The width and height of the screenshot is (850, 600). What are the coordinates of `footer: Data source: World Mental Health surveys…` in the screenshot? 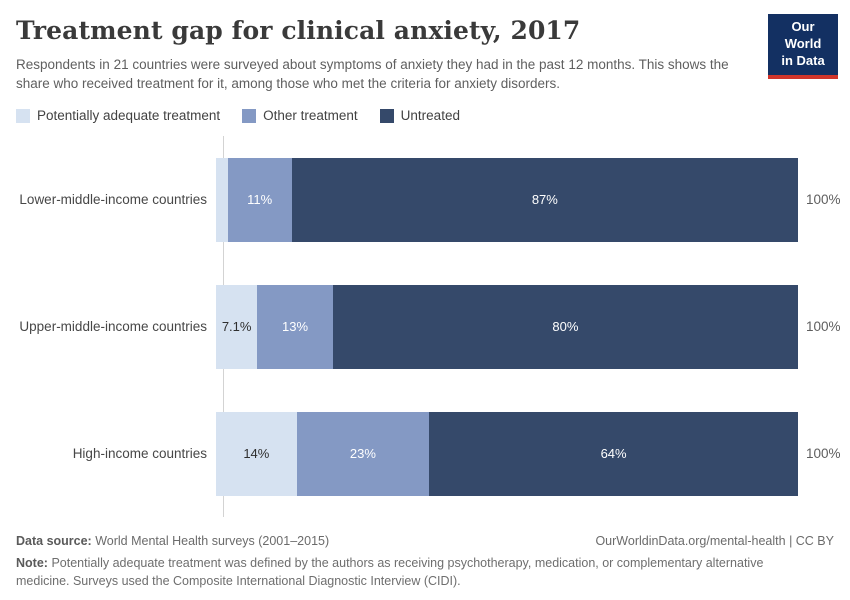 It's located at (425, 562).